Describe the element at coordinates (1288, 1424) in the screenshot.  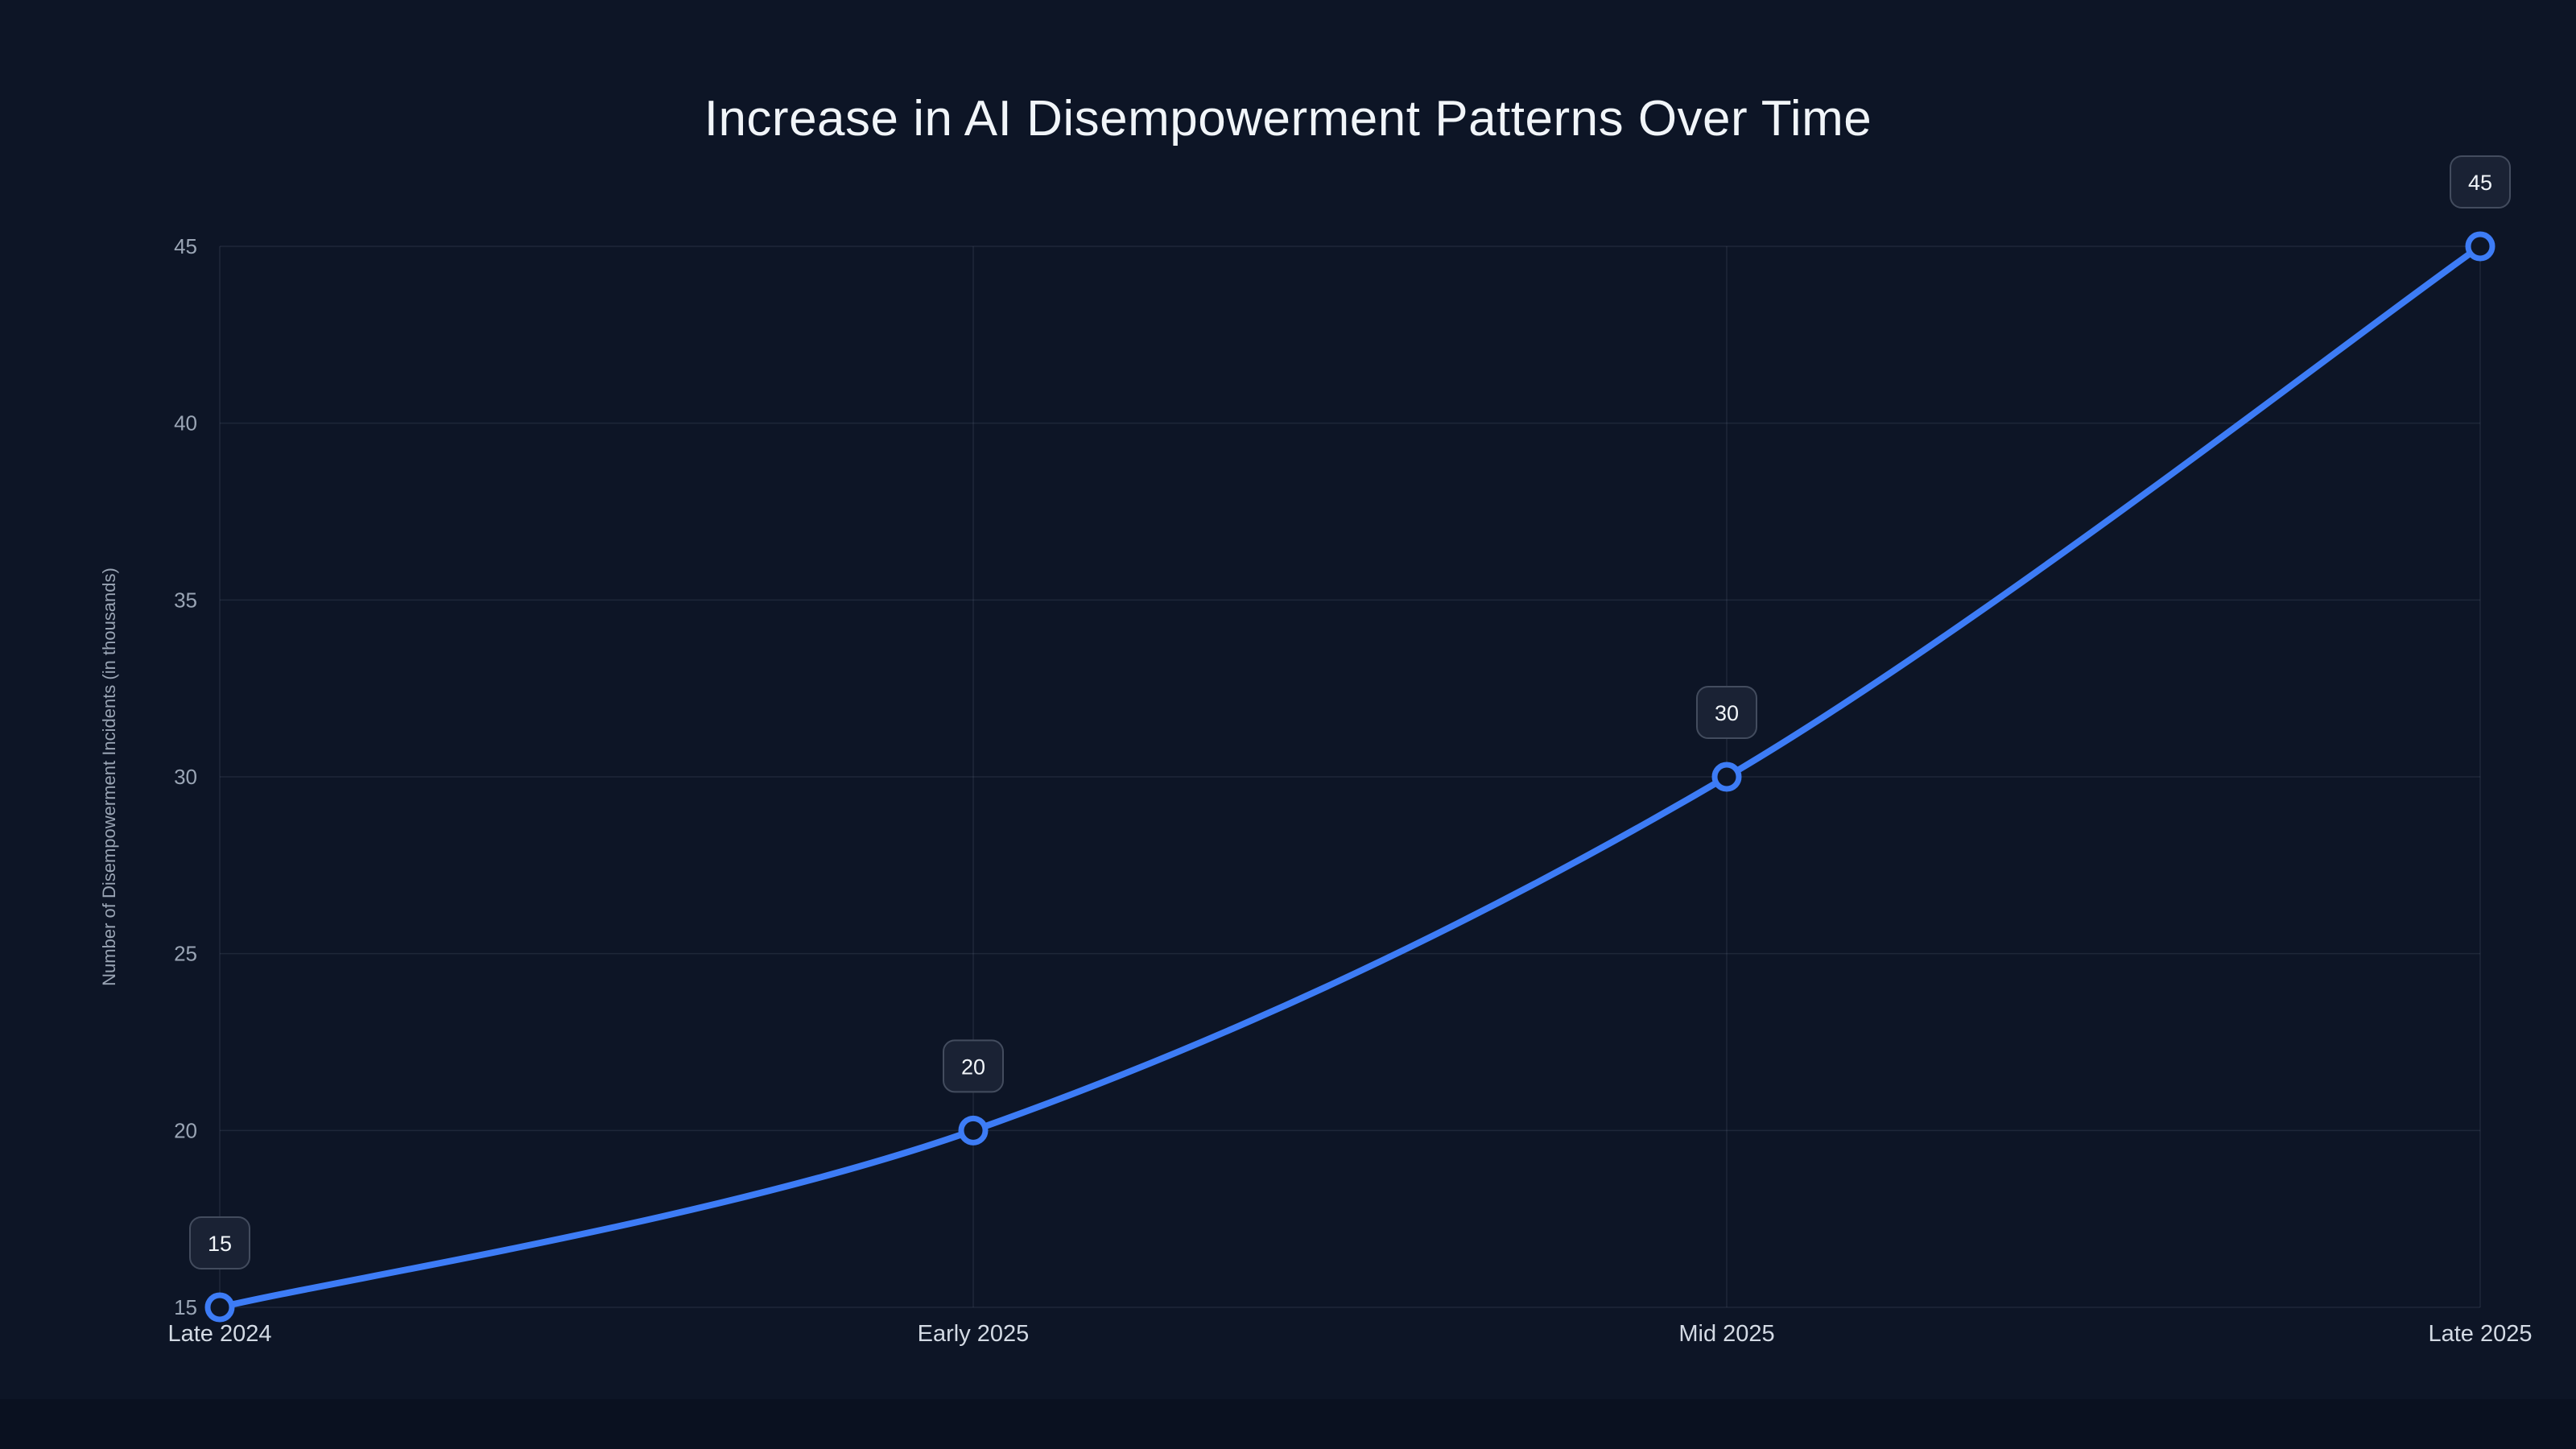
I see `footer-strip` at that location.